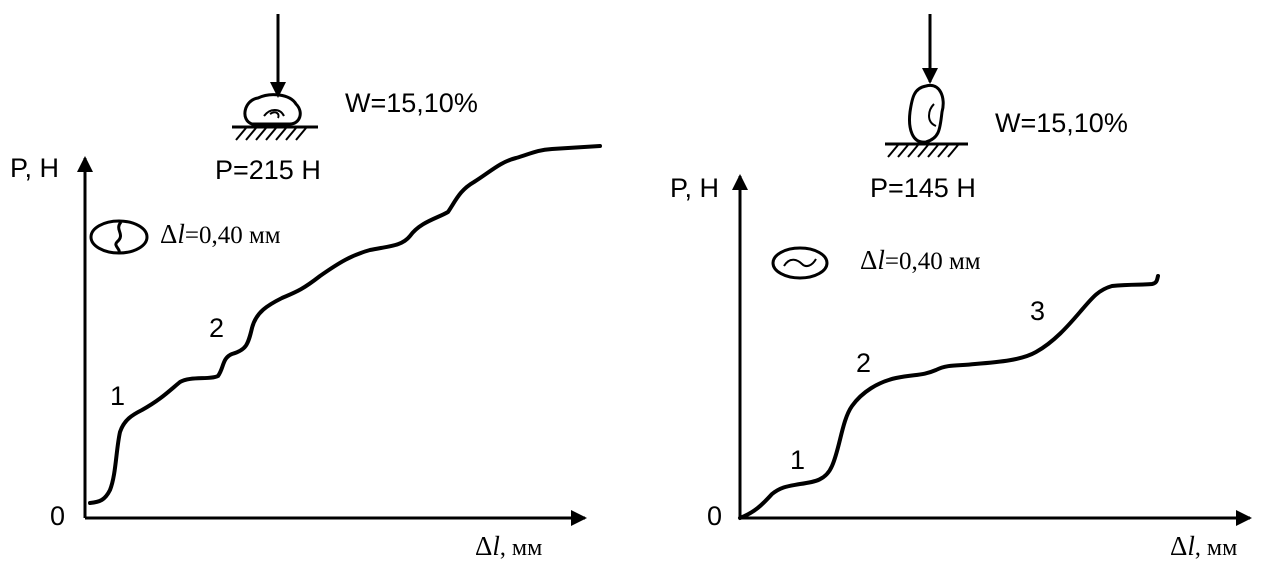  I want to click on load-label: P=145 Н, so click(923, 188).